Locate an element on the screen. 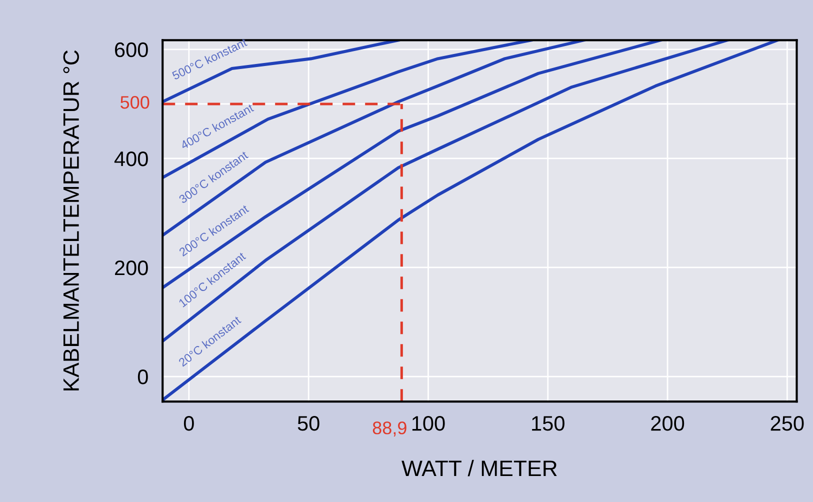 The image size is (813, 502). x-tick-label: 0 is located at coordinates (189, 423).